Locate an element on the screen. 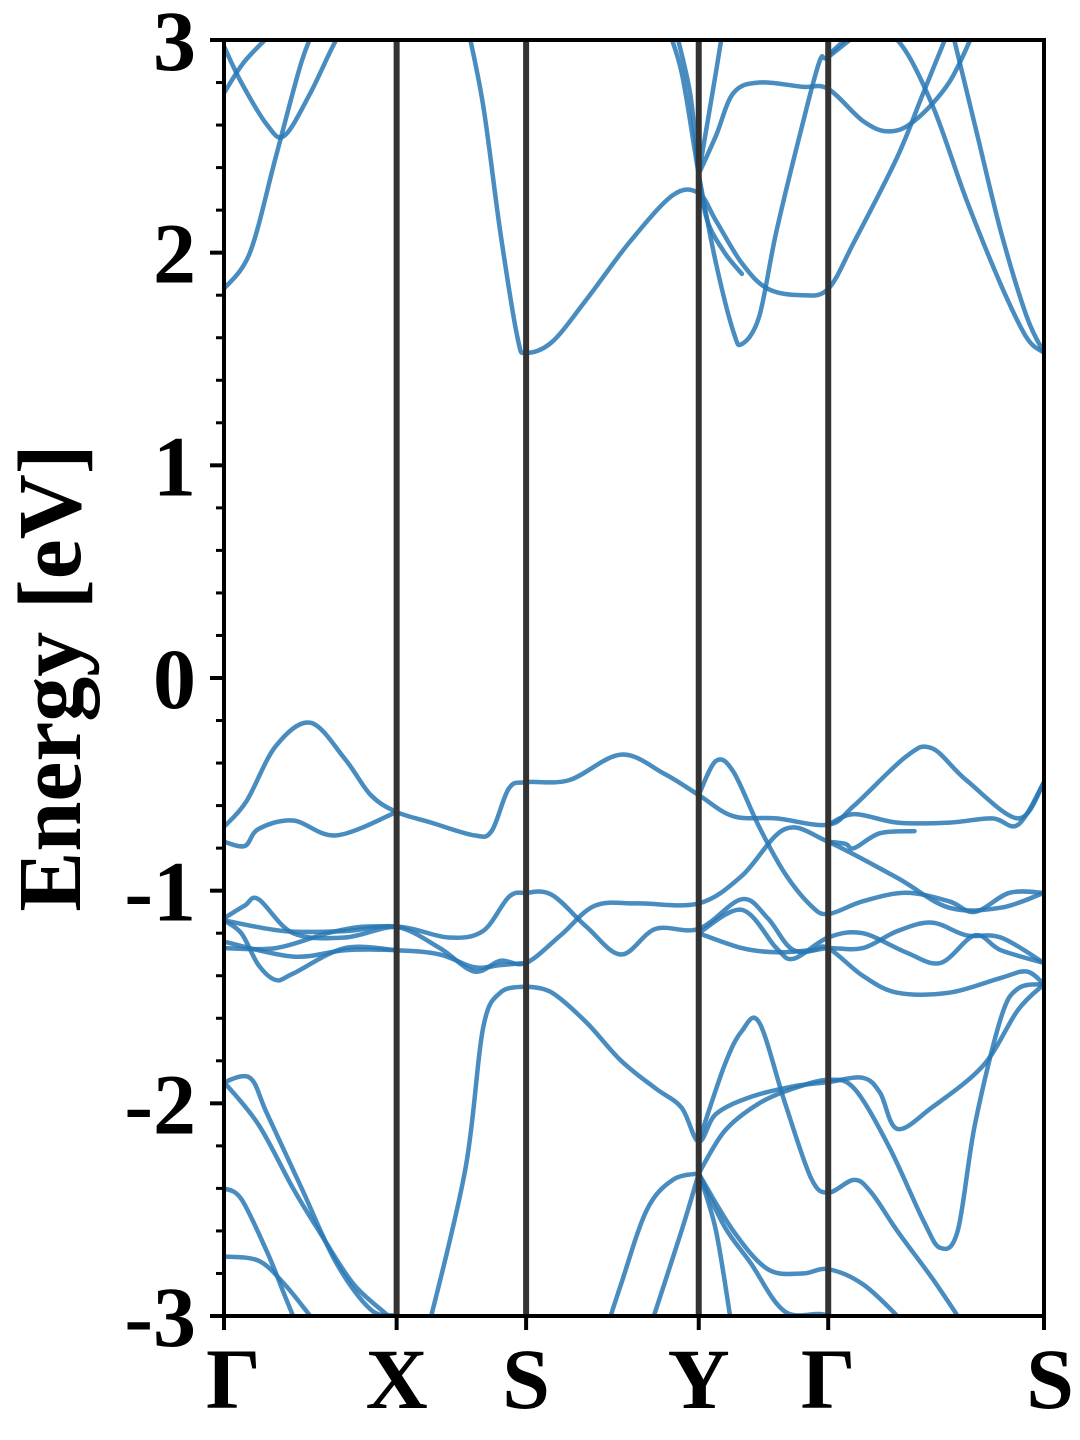 The width and height of the screenshot is (1080, 1440). y-axis-ticks: -3 -2 -1 0 1 2 3 is located at coordinates (174, 682).